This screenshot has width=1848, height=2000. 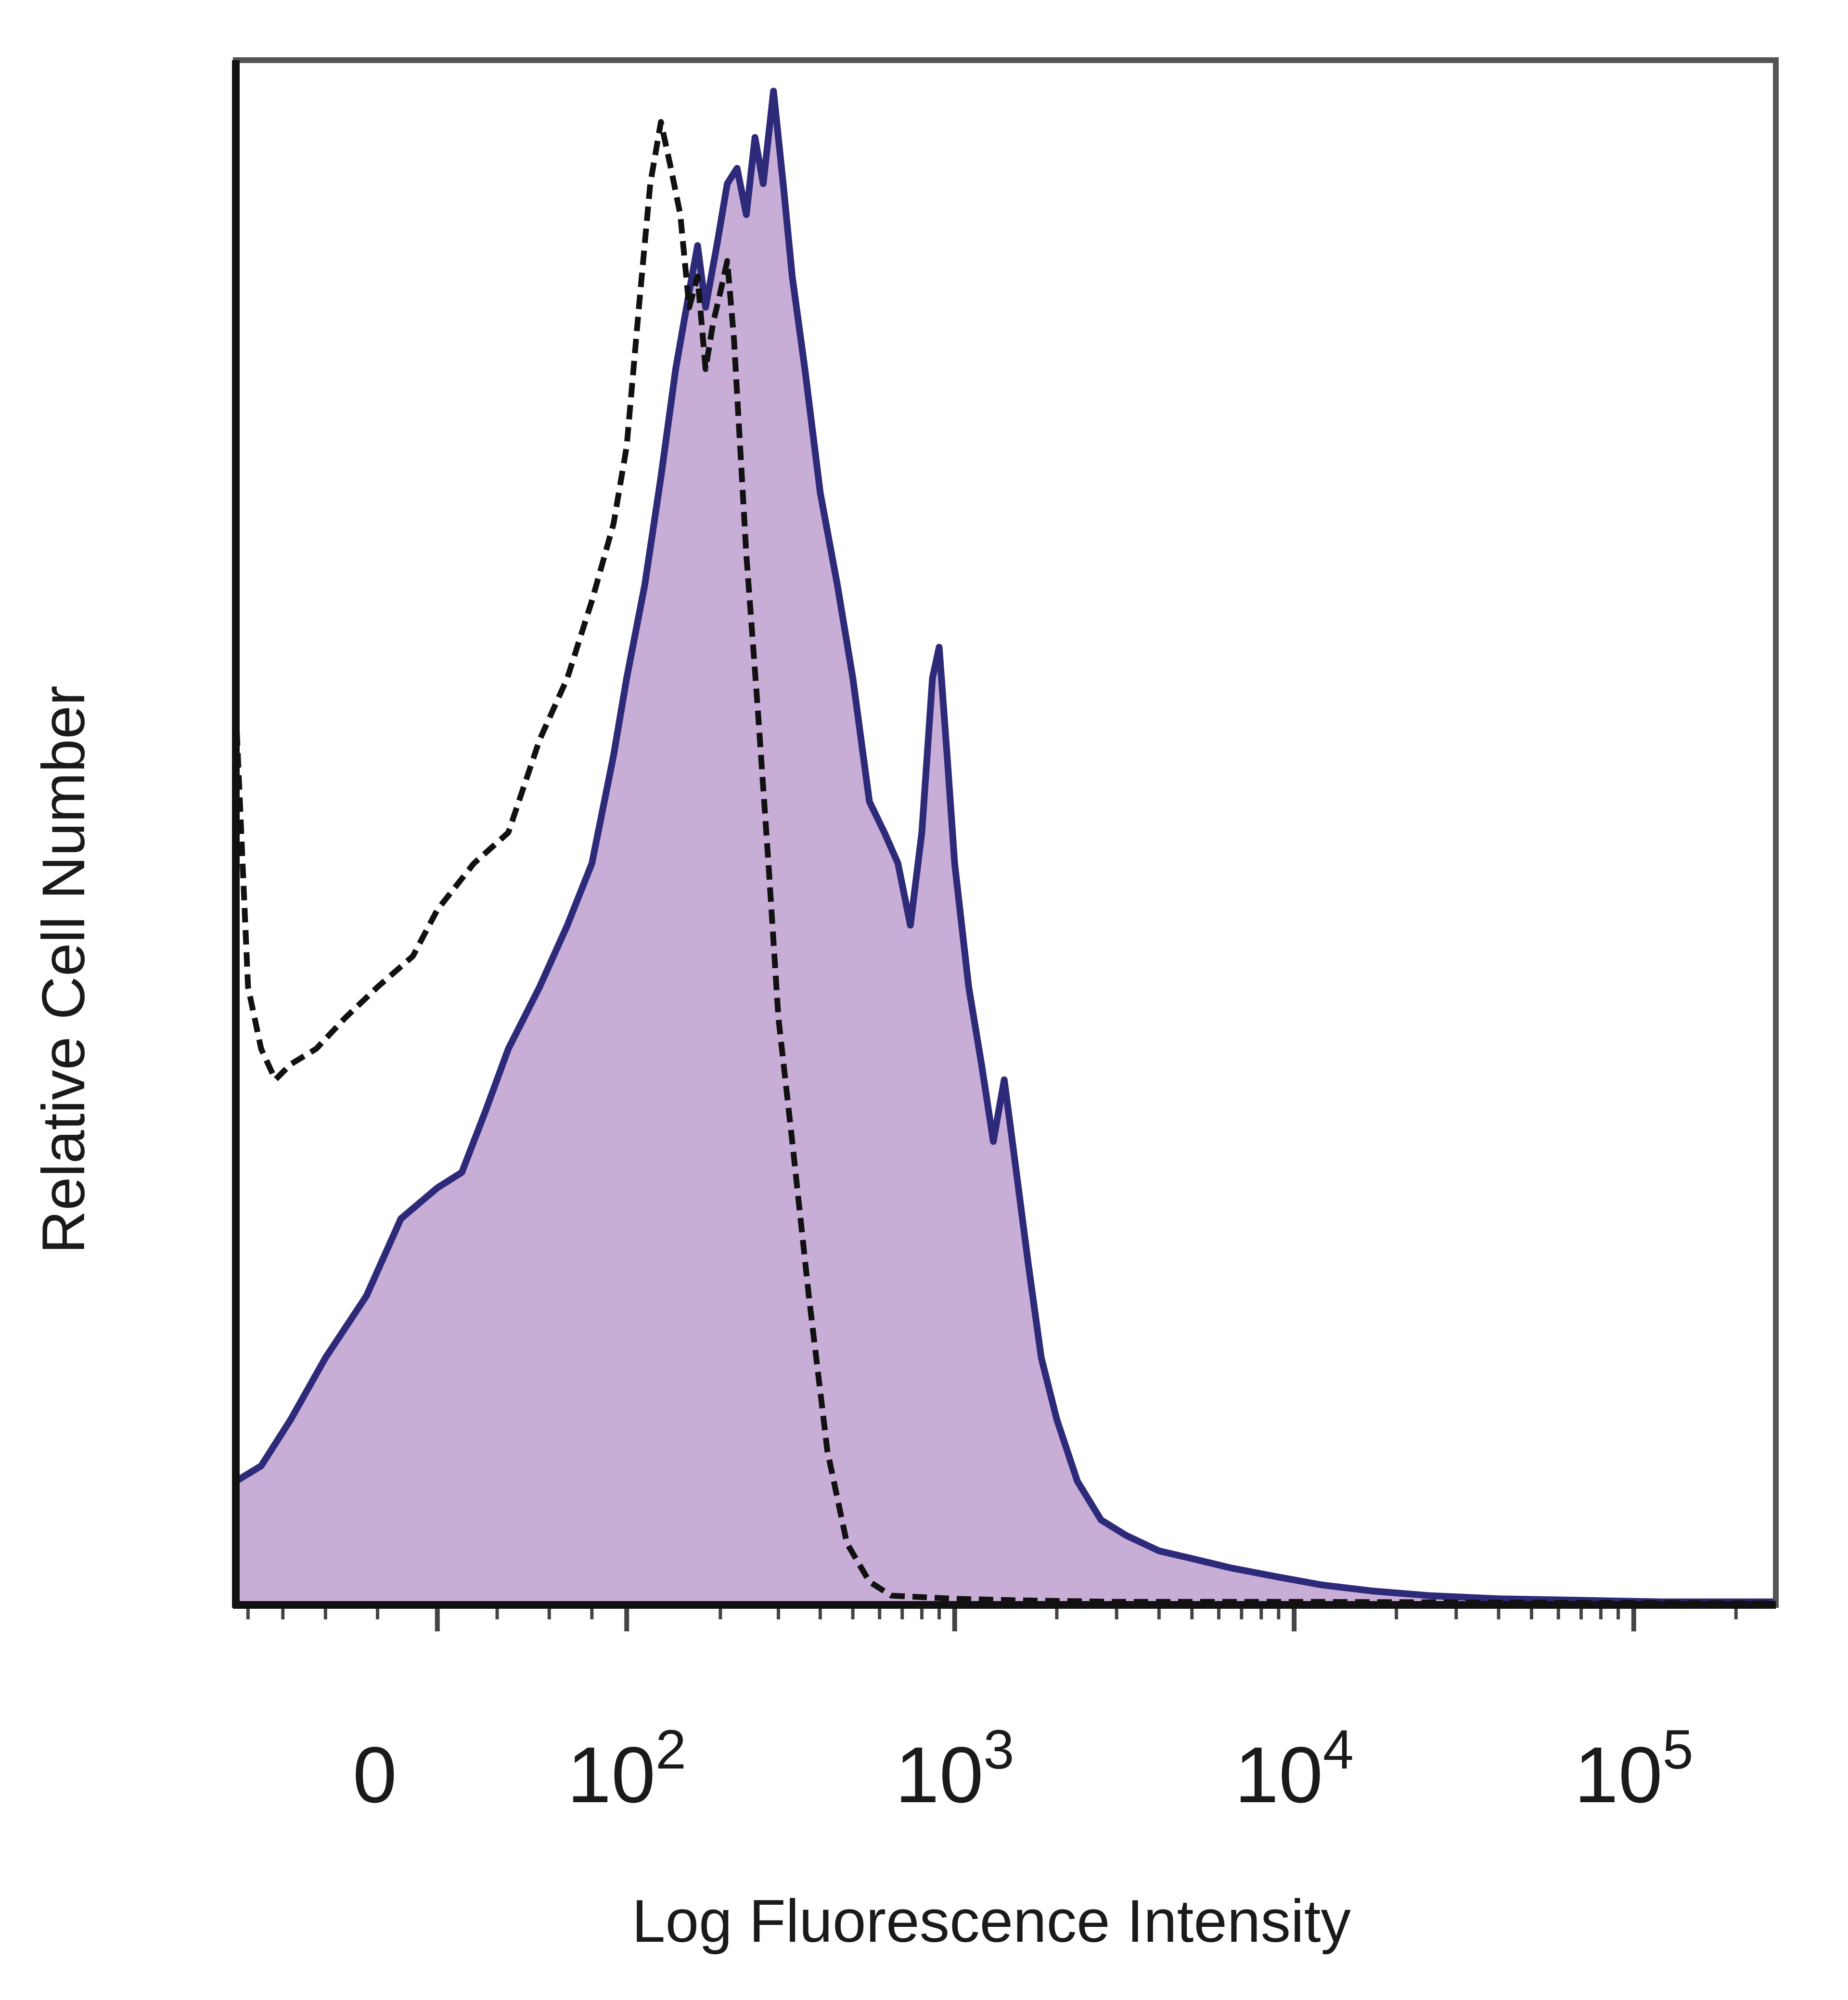 What do you see at coordinates (1023, 1769) in the screenshot?
I see `x-axis-tick-labels: 0 10² 10³ 10⁴ 10⁵` at bounding box center [1023, 1769].